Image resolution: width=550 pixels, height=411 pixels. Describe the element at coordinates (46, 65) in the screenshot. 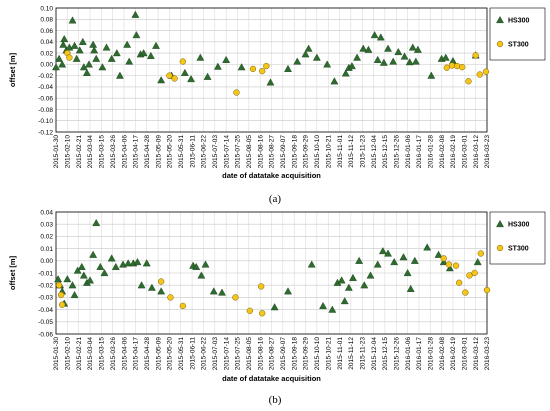

I see `y-tick-label: 0.00` at that location.